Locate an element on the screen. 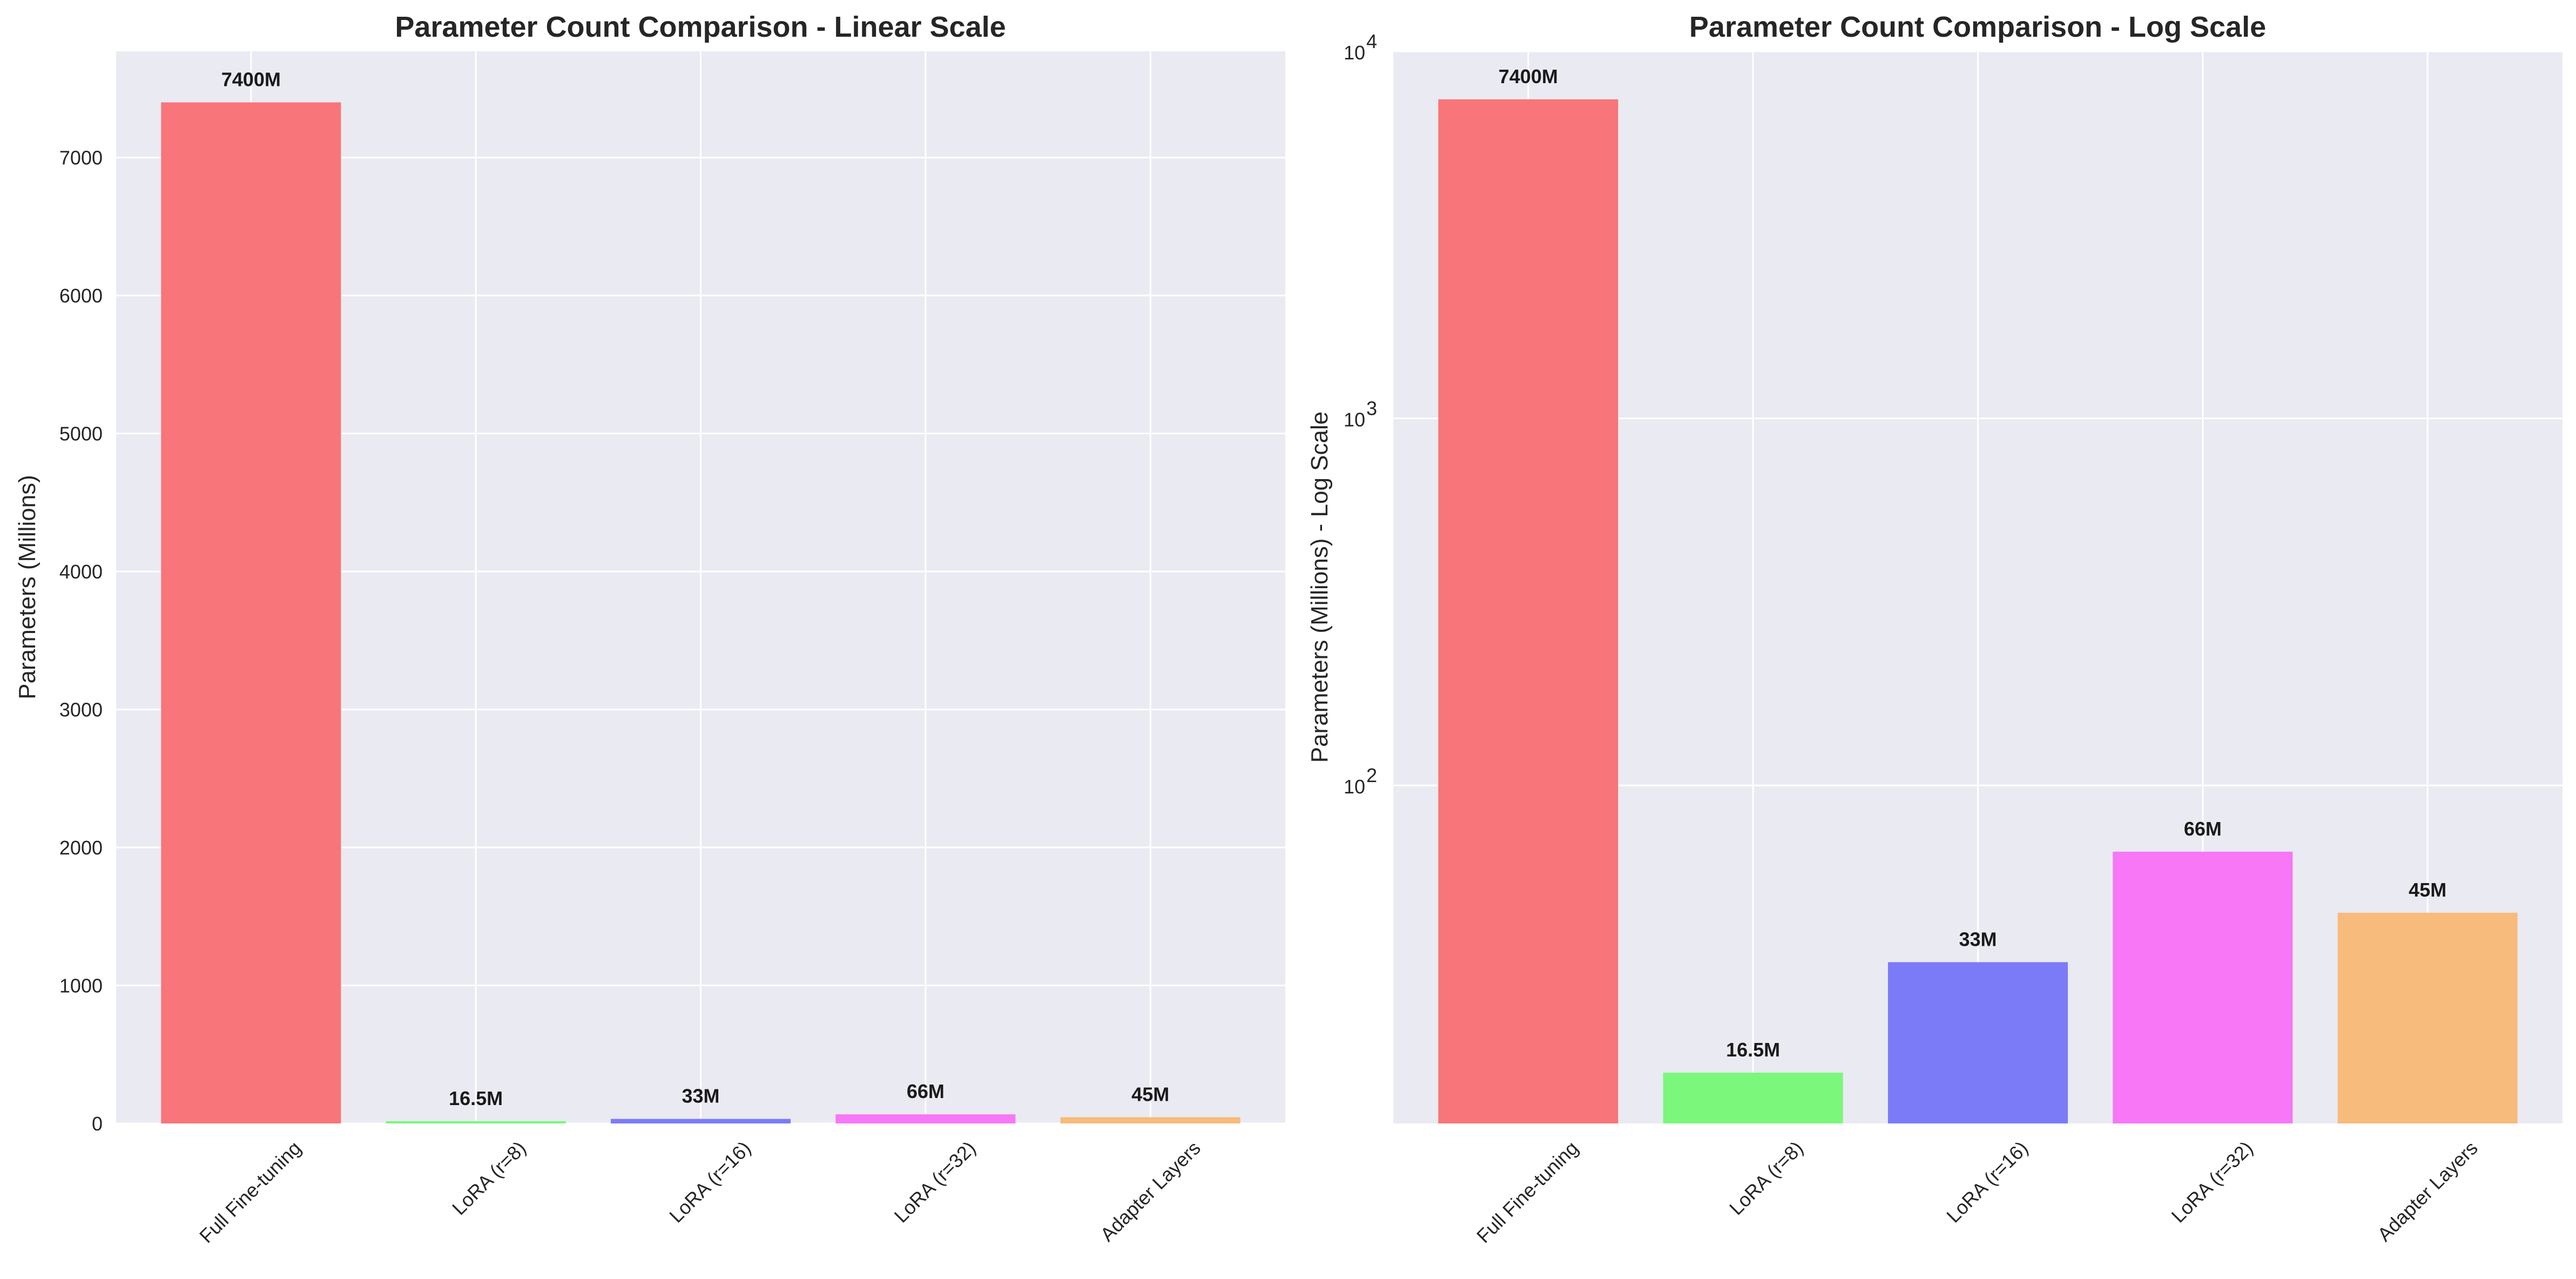 The image size is (2576, 1279). y-tick-label: 0 is located at coordinates (97, 1124).